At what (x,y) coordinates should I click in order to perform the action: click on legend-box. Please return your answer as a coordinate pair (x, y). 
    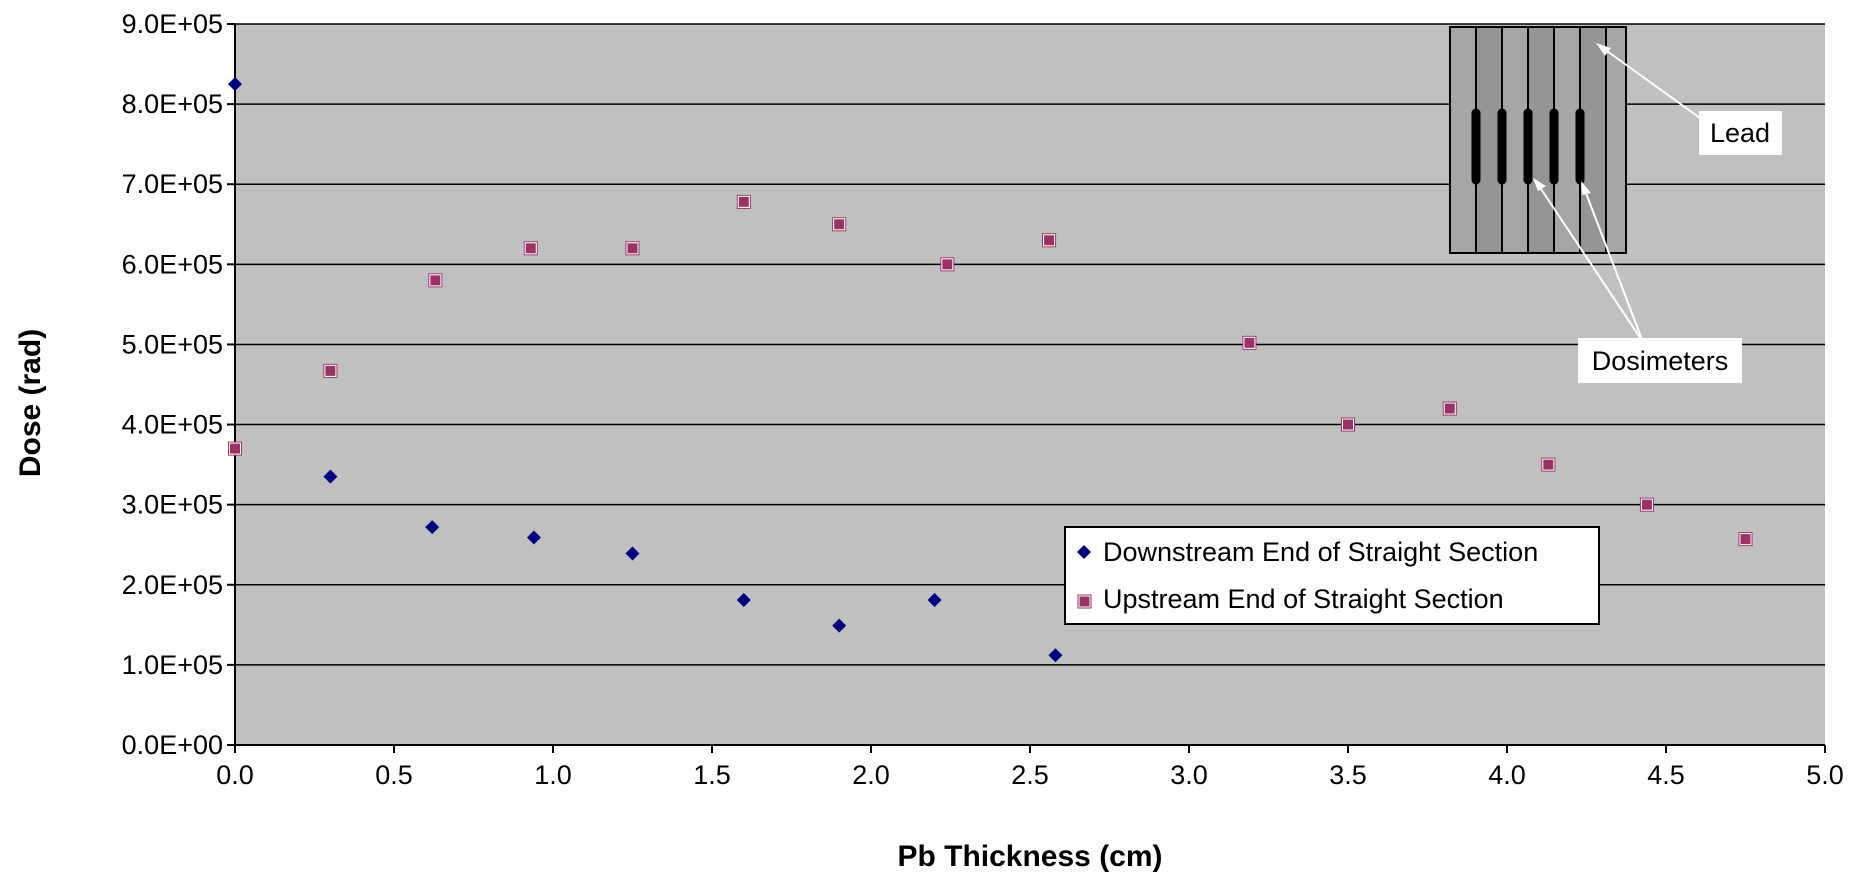
    Looking at the image, I should click on (1332, 575).